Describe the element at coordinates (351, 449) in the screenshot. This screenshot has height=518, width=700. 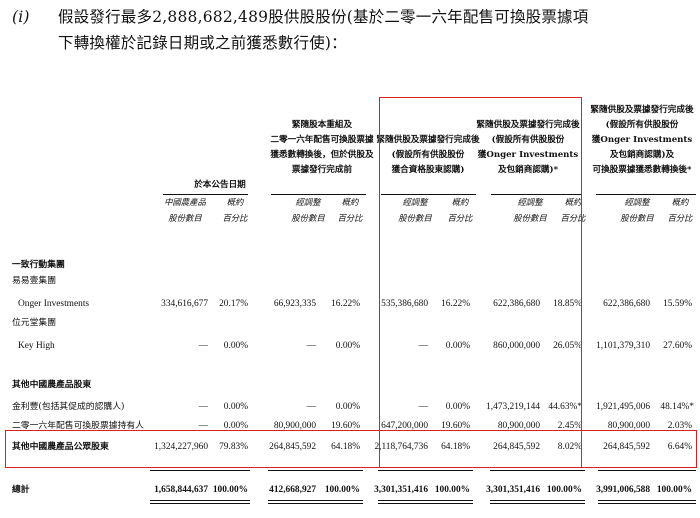
I see `highlight-box-public-row` at that location.